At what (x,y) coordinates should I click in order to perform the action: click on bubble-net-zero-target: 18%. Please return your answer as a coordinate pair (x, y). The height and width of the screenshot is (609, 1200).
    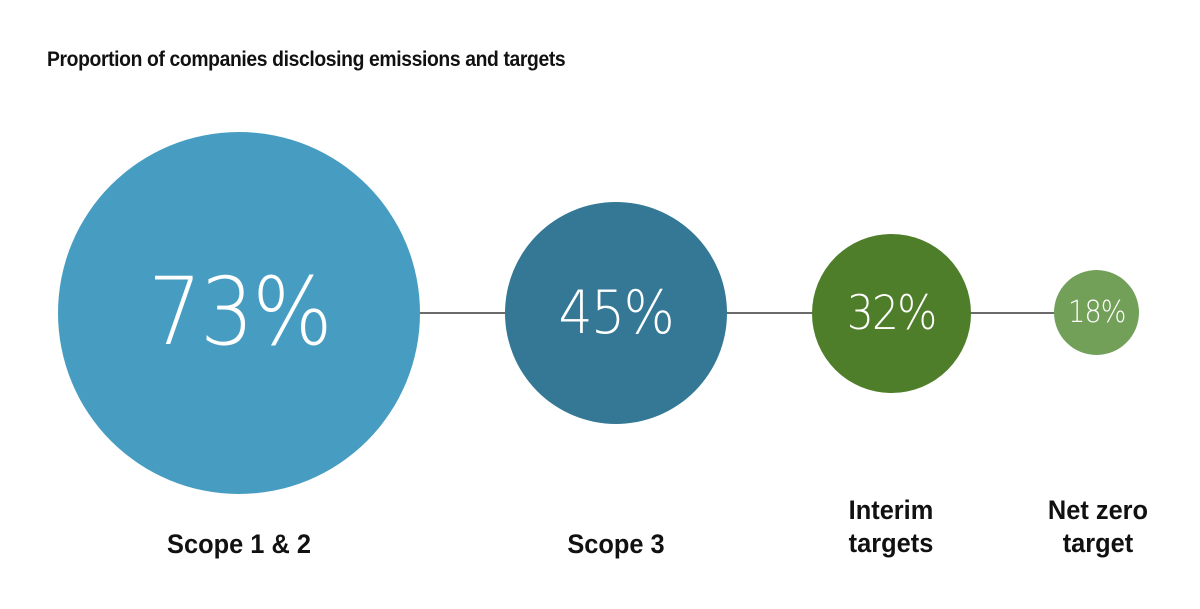
    Looking at the image, I should click on (1096, 312).